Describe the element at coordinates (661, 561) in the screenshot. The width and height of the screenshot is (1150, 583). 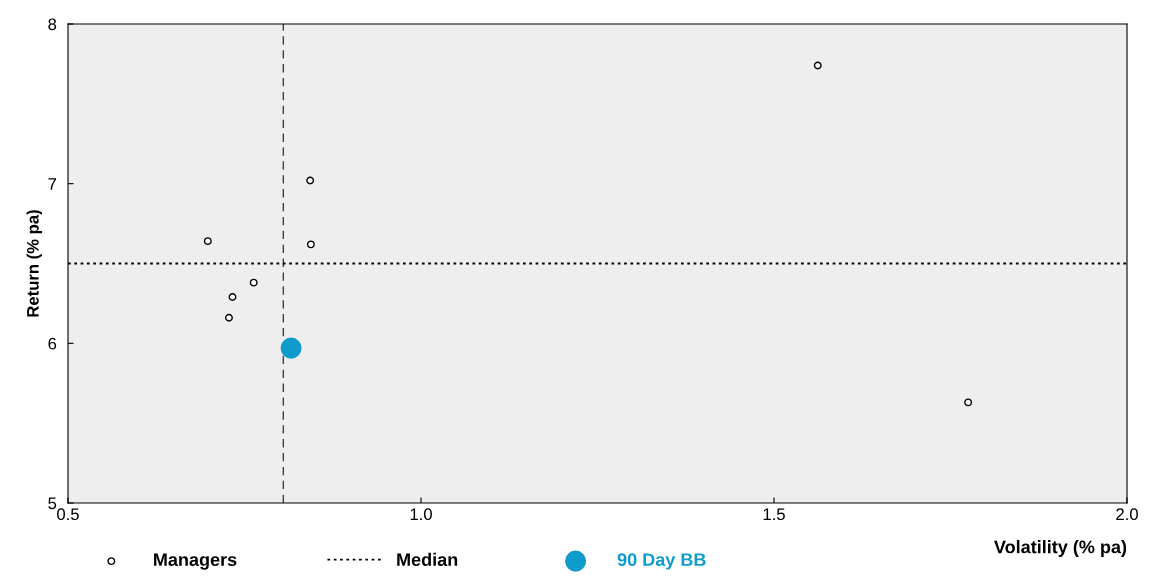
I see `legend-label: 90 Day BB` at that location.